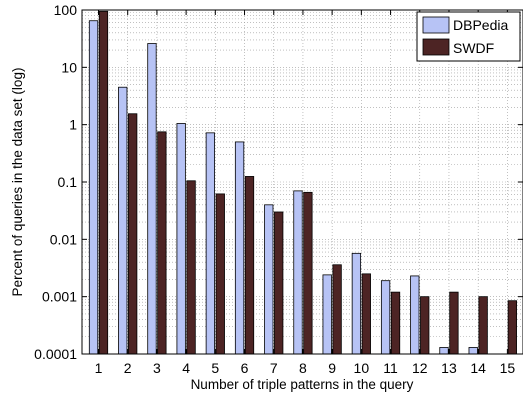 The image size is (523, 398). I want to click on x-tick-label: 3, so click(157, 368).